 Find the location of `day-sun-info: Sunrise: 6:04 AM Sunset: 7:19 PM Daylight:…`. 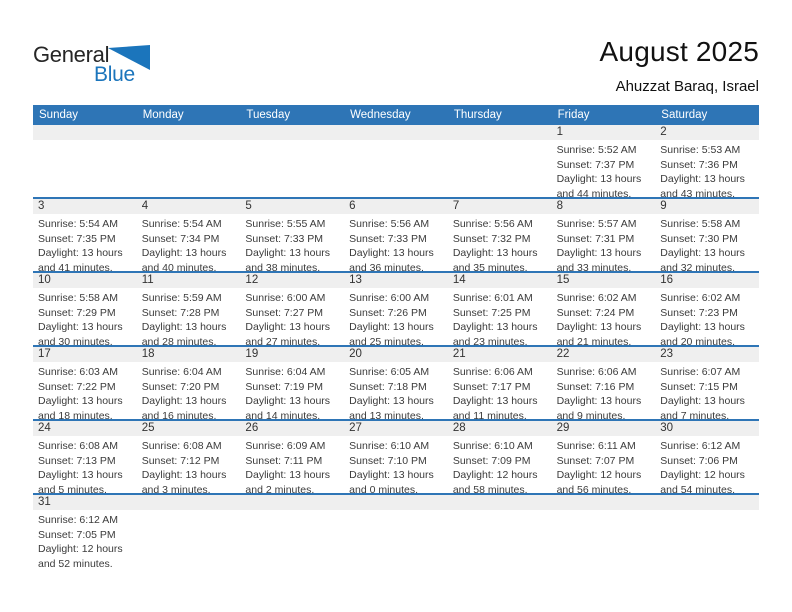

day-sun-info: Sunrise: 6:04 AM Sunset: 7:19 PM Daylight:… is located at coordinates (292, 390).